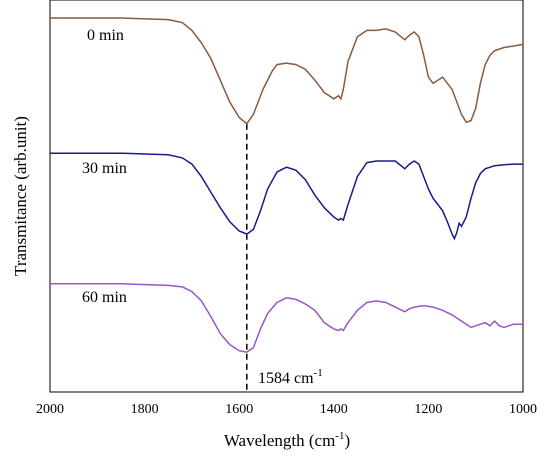 The image size is (550, 465). What do you see at coordinates (20, 196) in the screenshot?
I see `y-axis-title: Transmitance (arb.unit)` at bounding box center [20, 196].